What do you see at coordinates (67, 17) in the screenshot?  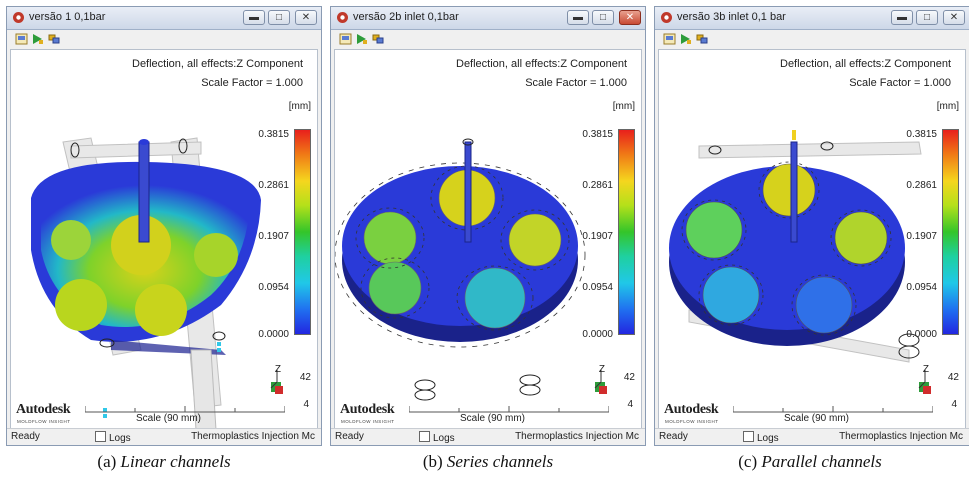 I see `window-title: versão 1 0,1bar` at bounding box center [67, 17].